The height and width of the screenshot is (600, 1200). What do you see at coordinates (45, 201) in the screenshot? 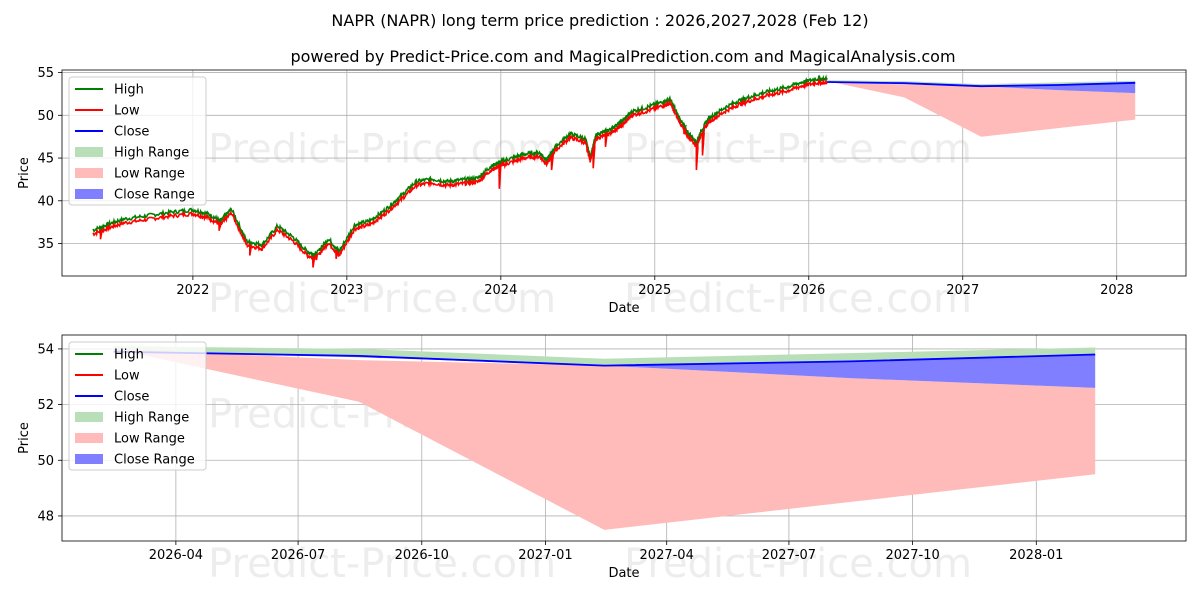
I see `y-tick-label: 40` at bounding box center [45, 201].